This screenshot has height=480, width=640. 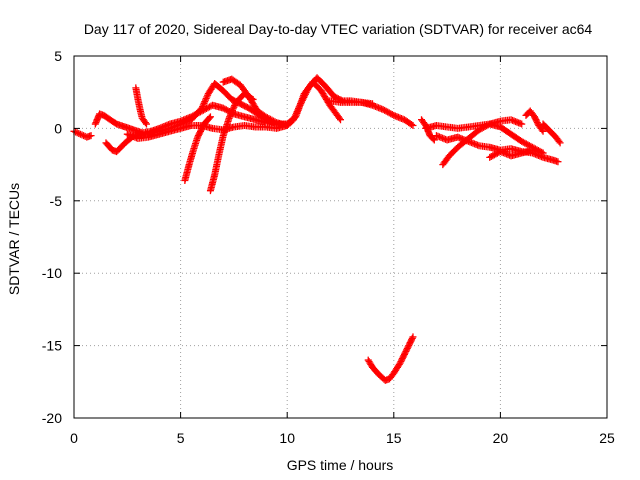 I want to click on x-tick-label: 25, so click(x=607, y=438).